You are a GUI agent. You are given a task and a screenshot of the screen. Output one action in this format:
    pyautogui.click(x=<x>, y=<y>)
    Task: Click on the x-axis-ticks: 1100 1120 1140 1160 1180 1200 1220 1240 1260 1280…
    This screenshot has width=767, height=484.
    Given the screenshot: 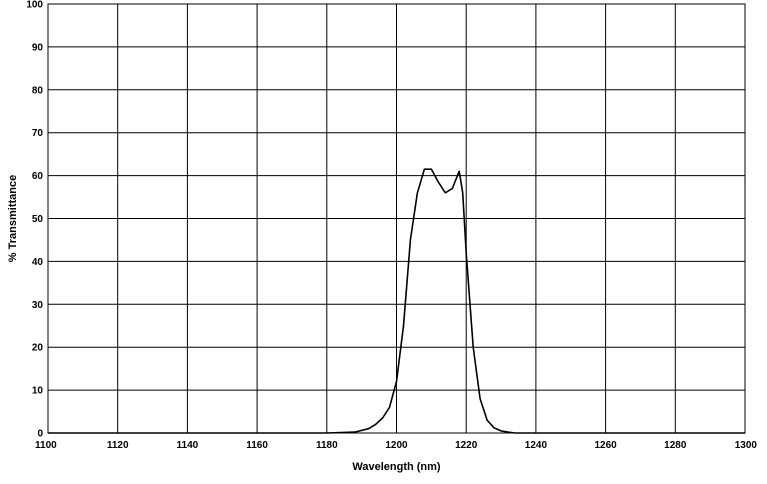 What is the action you would take?
    pyautogui.click(x=396, y=445)
    